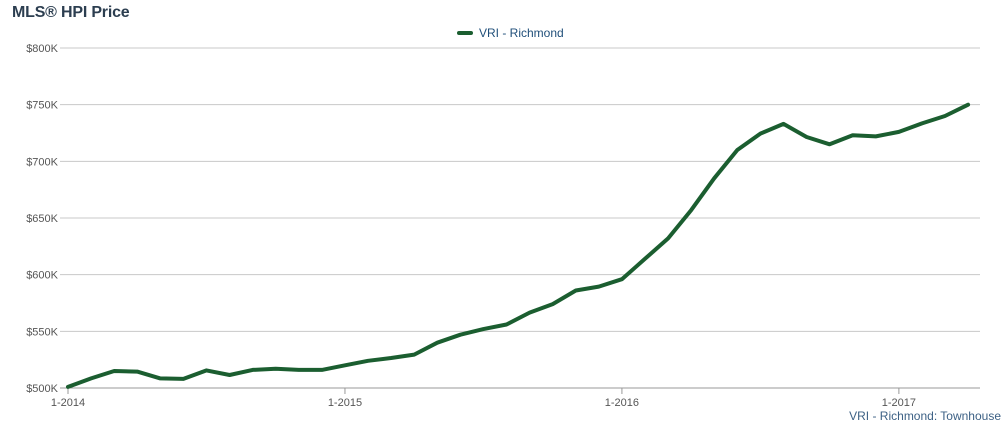 The width and height of the screenshot is (1006, 427). Describe the element at coordinates (42, 162) in the screenshot. I see `y-tick-label: $700K` at that location.